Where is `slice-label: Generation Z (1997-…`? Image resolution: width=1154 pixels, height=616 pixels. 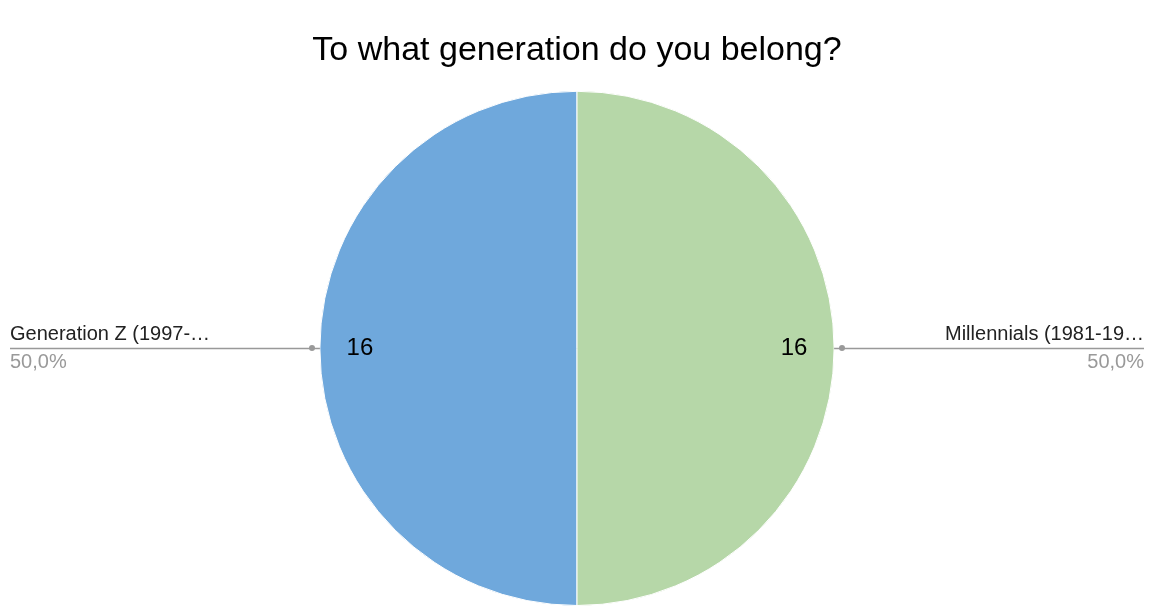
slice-label: Generation Z (1997-… is located at coordinates (110, 332).